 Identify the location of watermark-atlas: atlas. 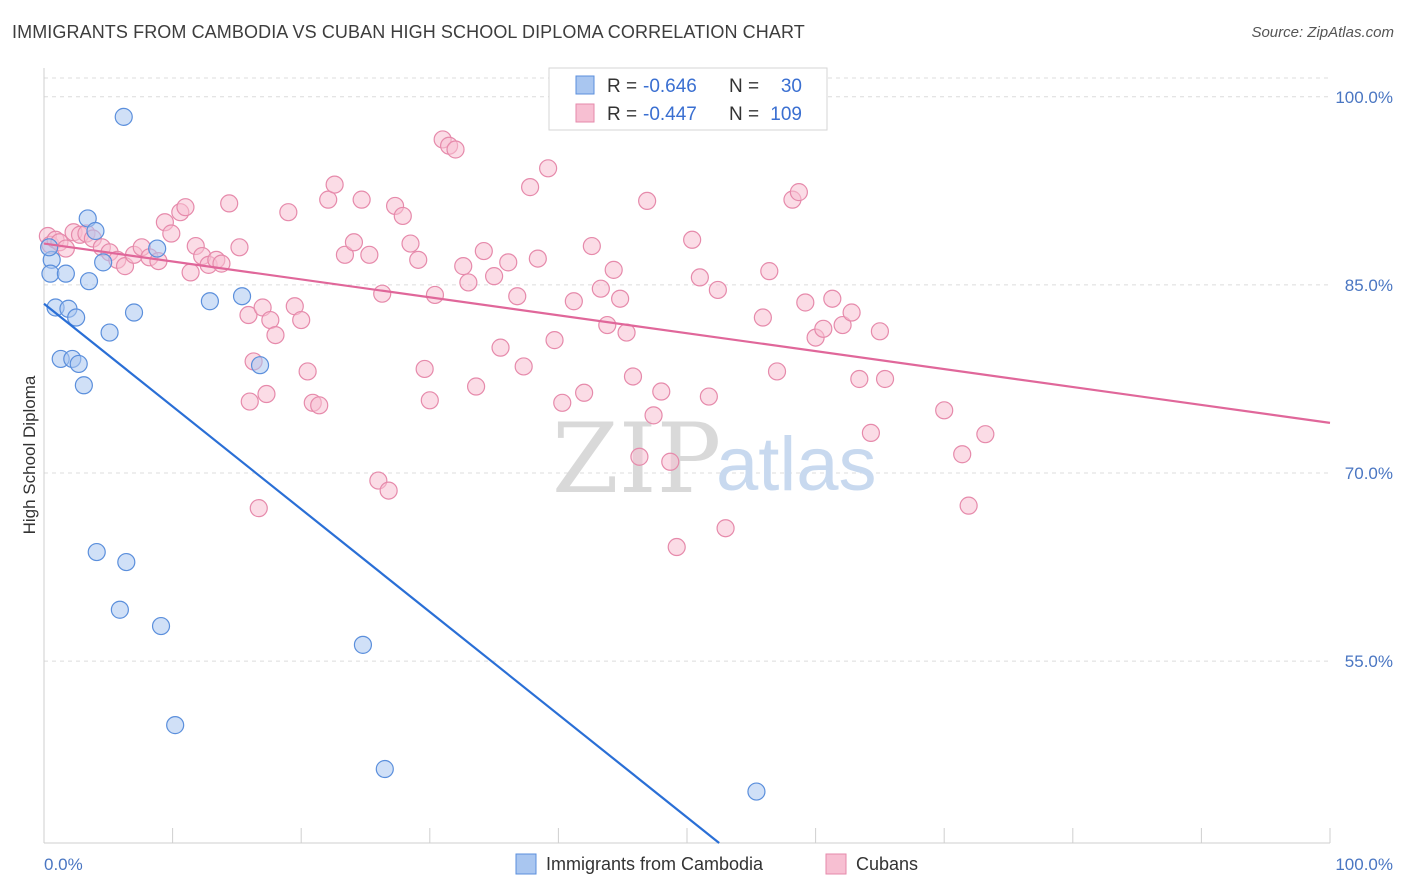
(796, 464).